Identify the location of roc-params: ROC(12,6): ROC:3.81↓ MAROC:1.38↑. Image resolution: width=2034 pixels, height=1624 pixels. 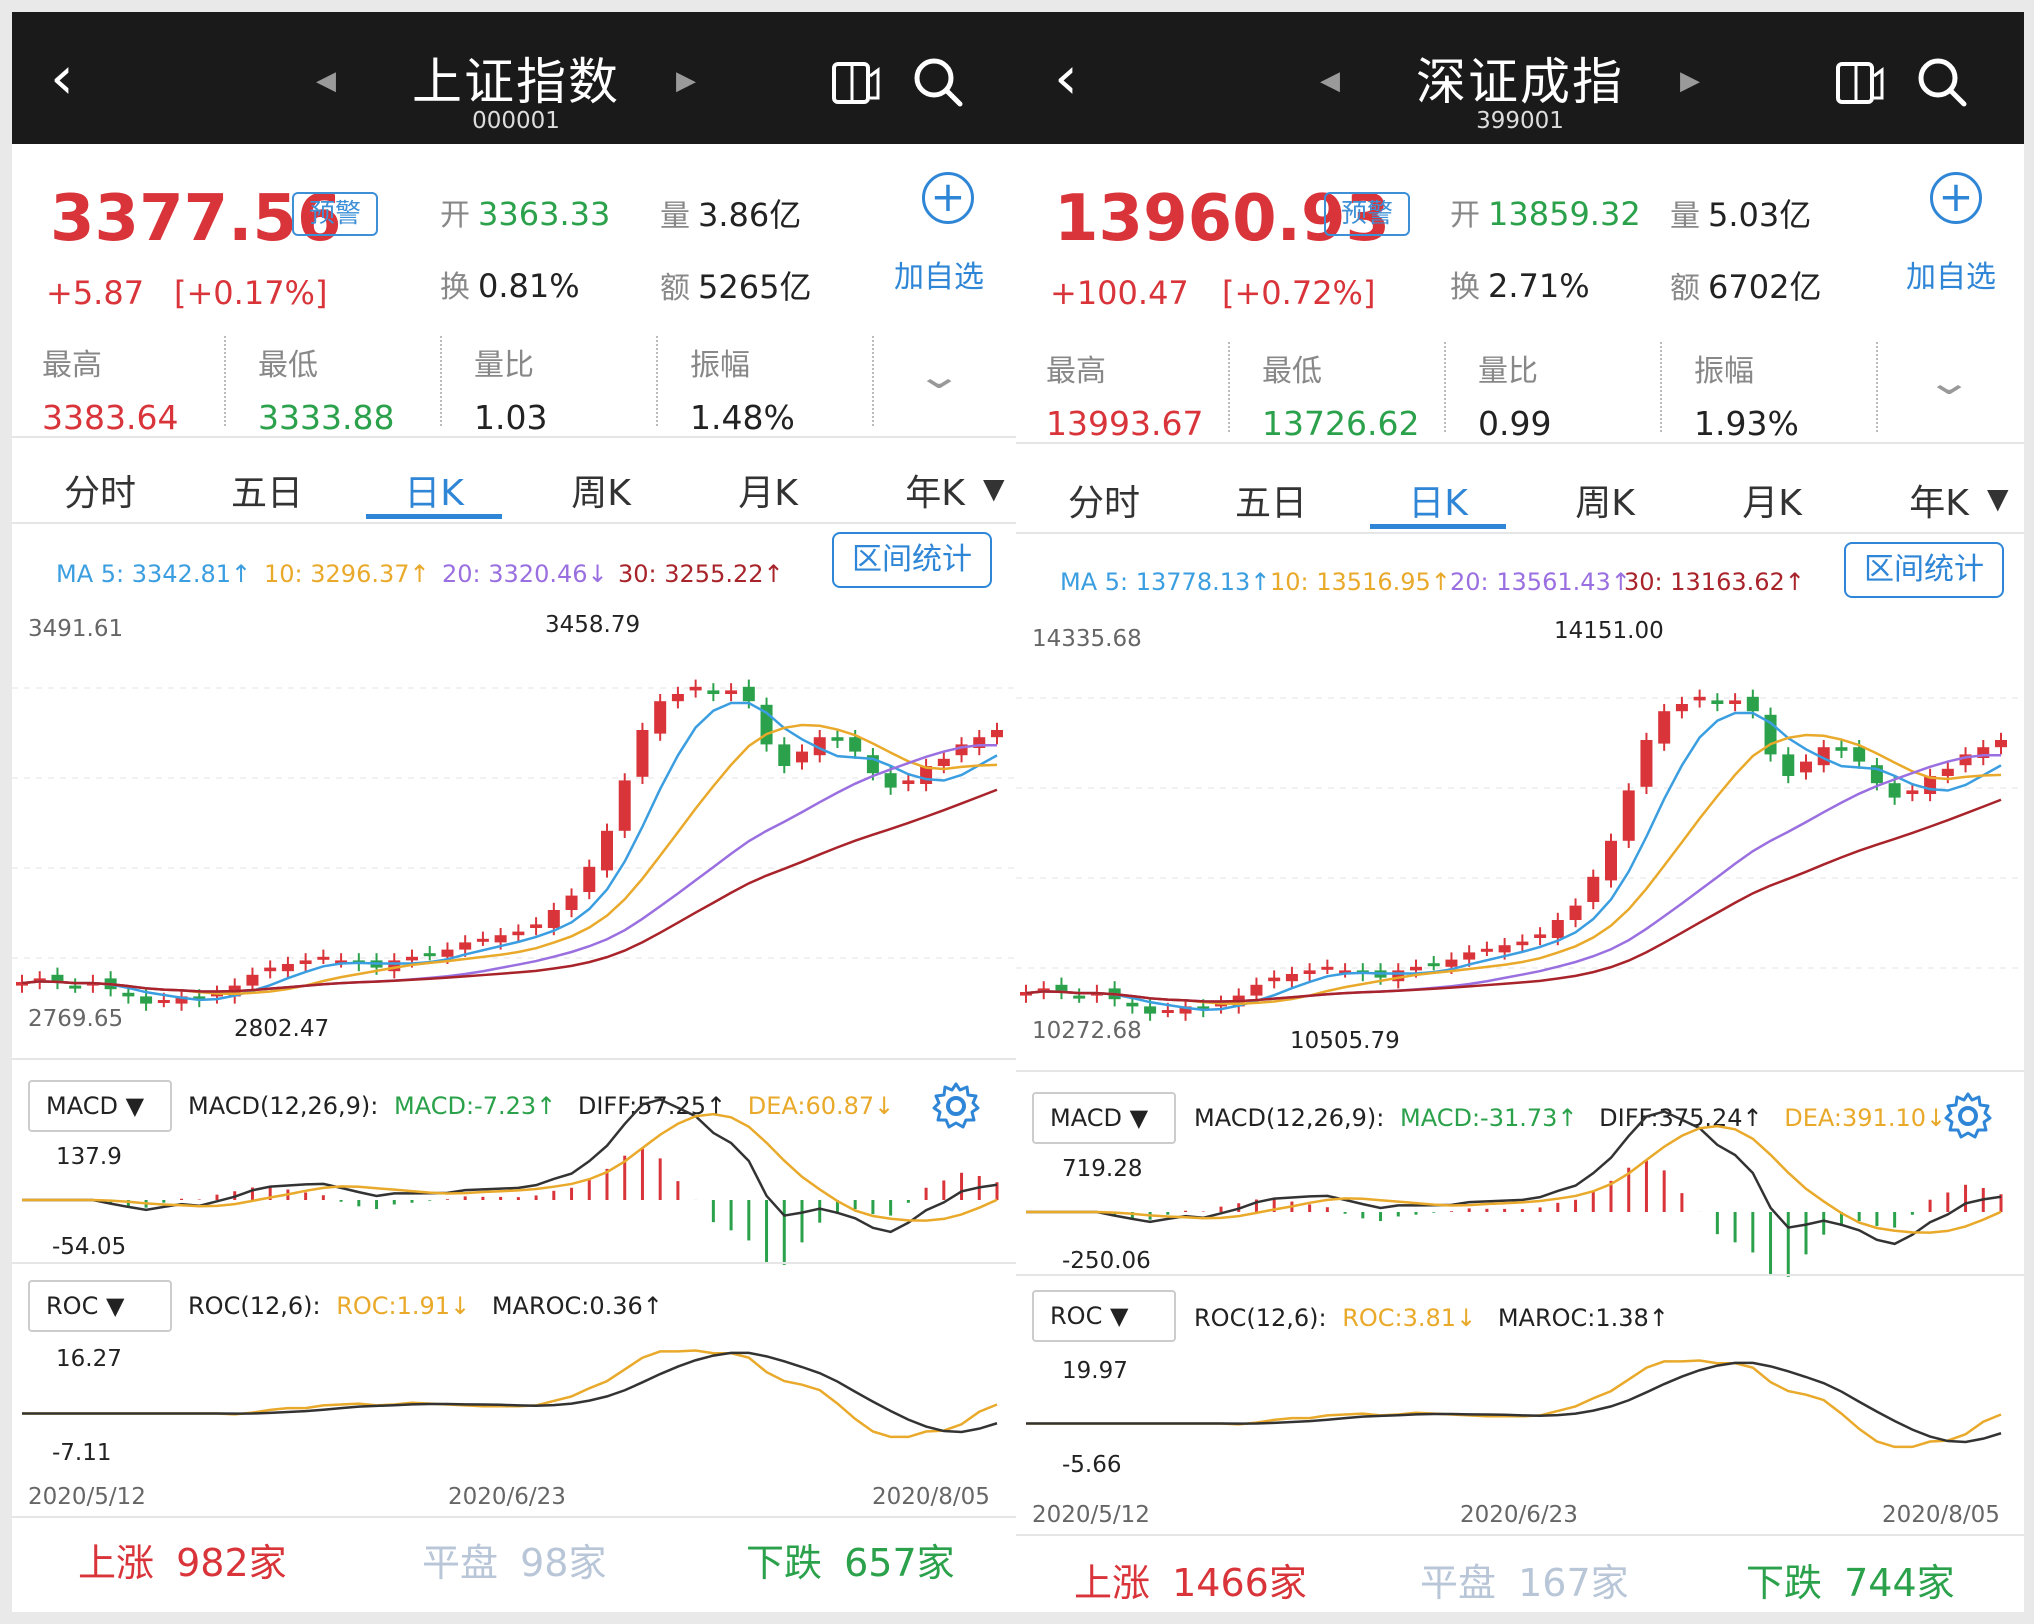
(1431, 1318).